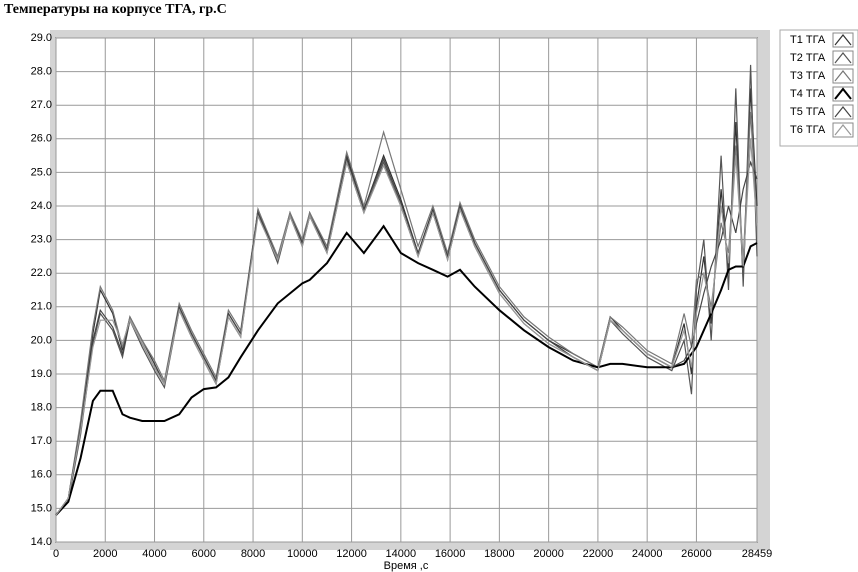 The width and height of the screenshot is (858, 572). I want to click on y-tick-label: 16.0, so click(41, 475).